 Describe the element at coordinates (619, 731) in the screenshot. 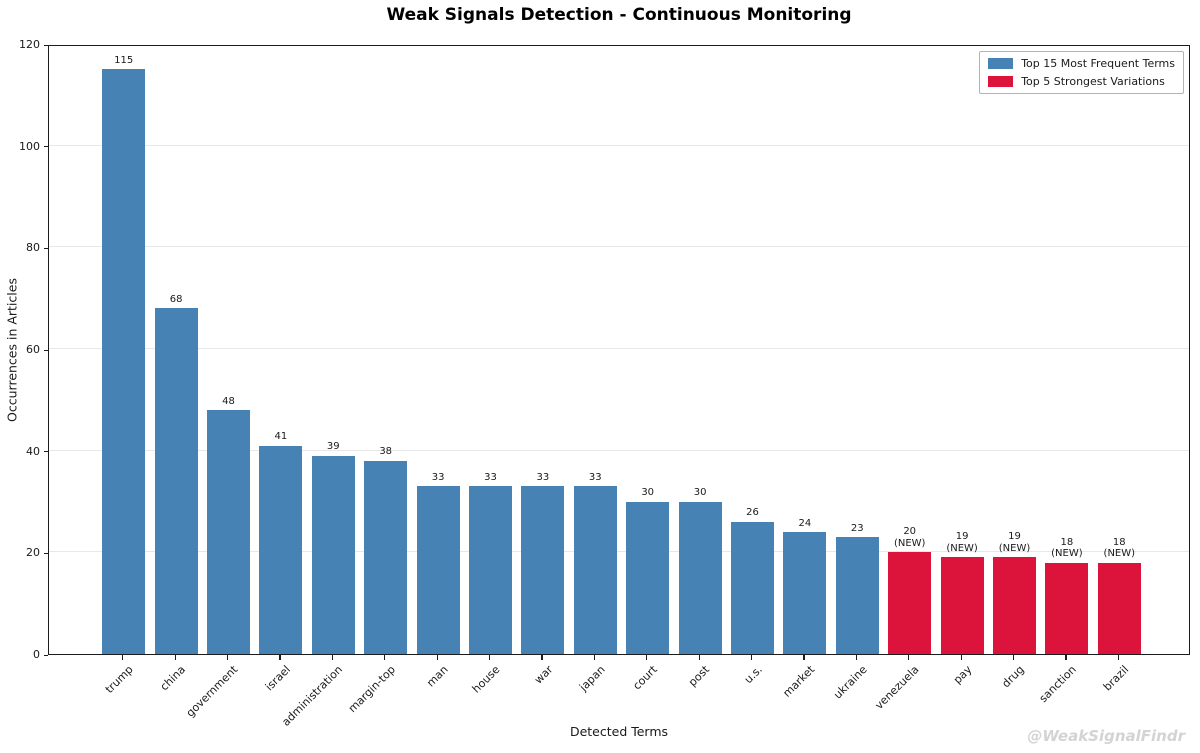

I see `x-axis-label: Detected Terms` at that location.